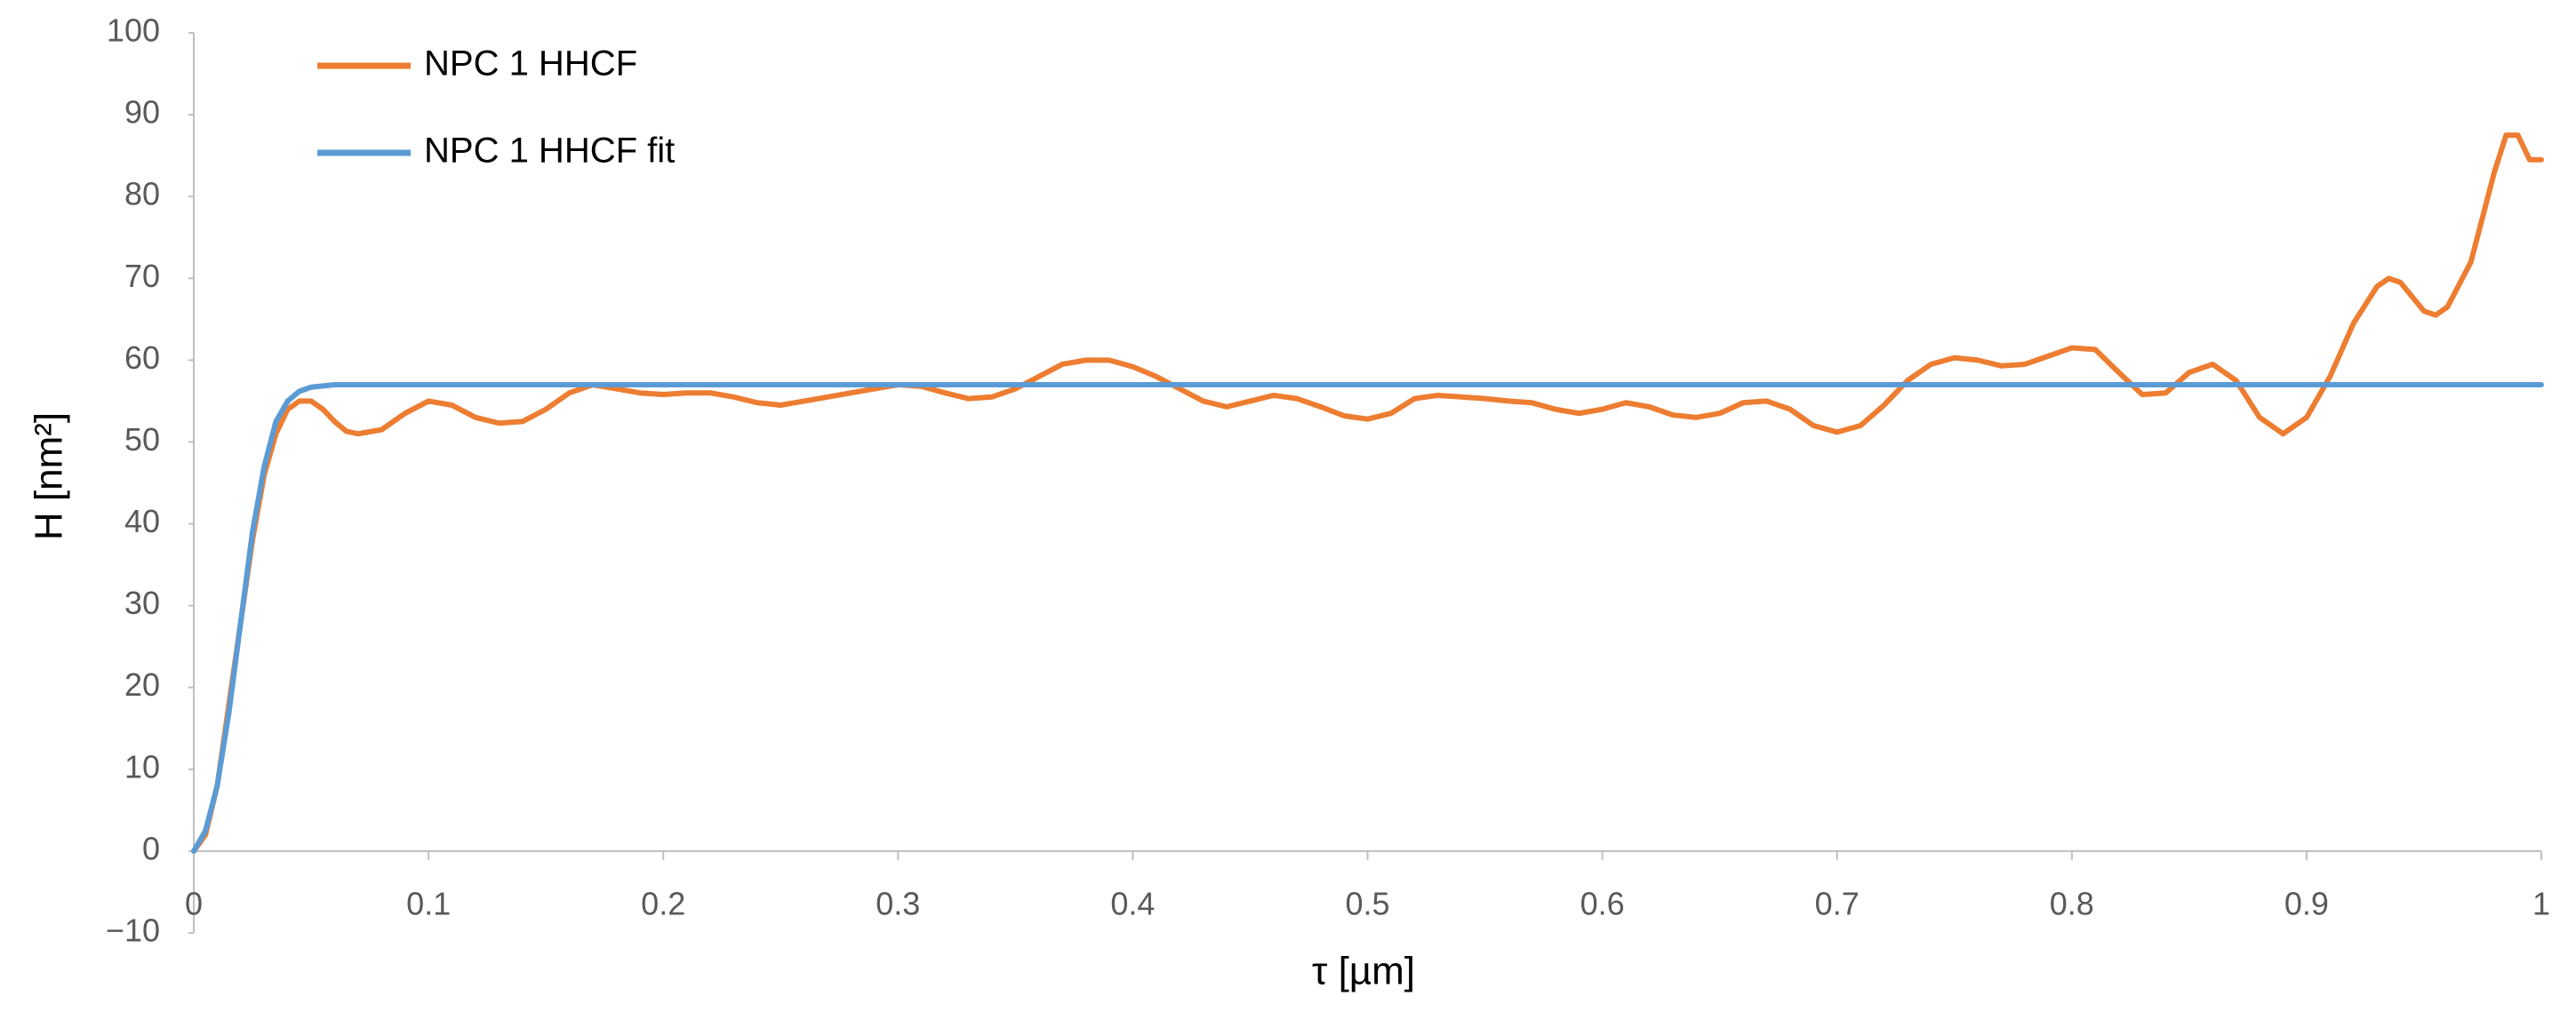 The height and width of the screenshot is (1020, 2576). I want to click on y-tick-label: 100, so click(133, 30).